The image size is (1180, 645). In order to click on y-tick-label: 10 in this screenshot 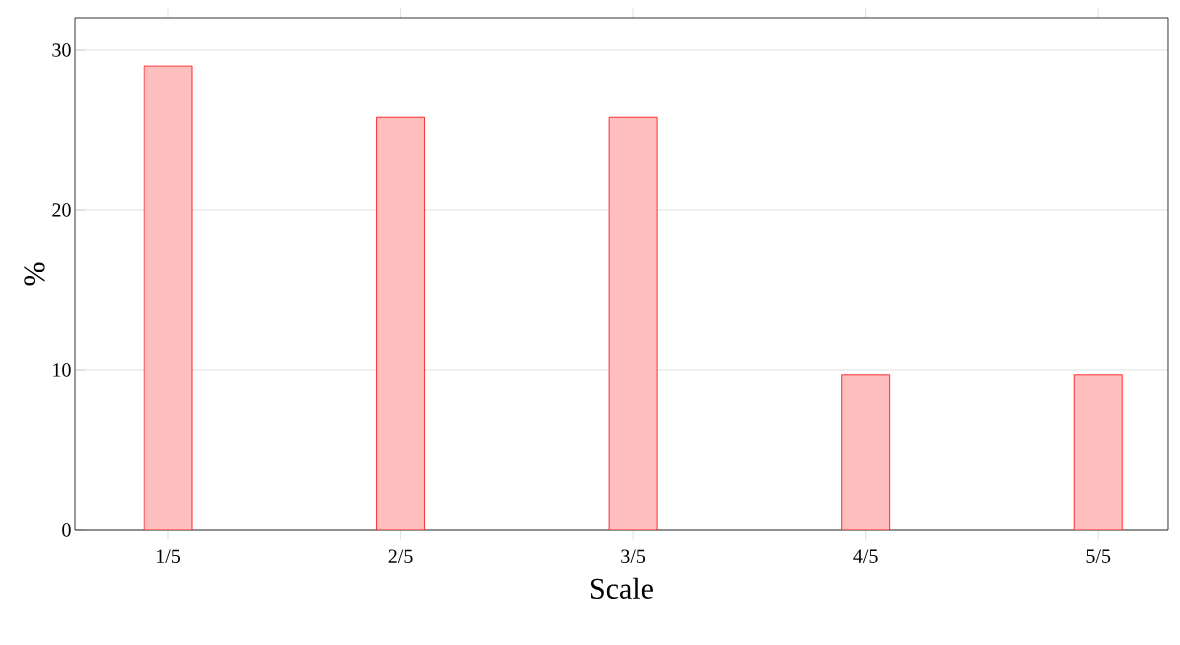, I will do `click(62, 370)`.